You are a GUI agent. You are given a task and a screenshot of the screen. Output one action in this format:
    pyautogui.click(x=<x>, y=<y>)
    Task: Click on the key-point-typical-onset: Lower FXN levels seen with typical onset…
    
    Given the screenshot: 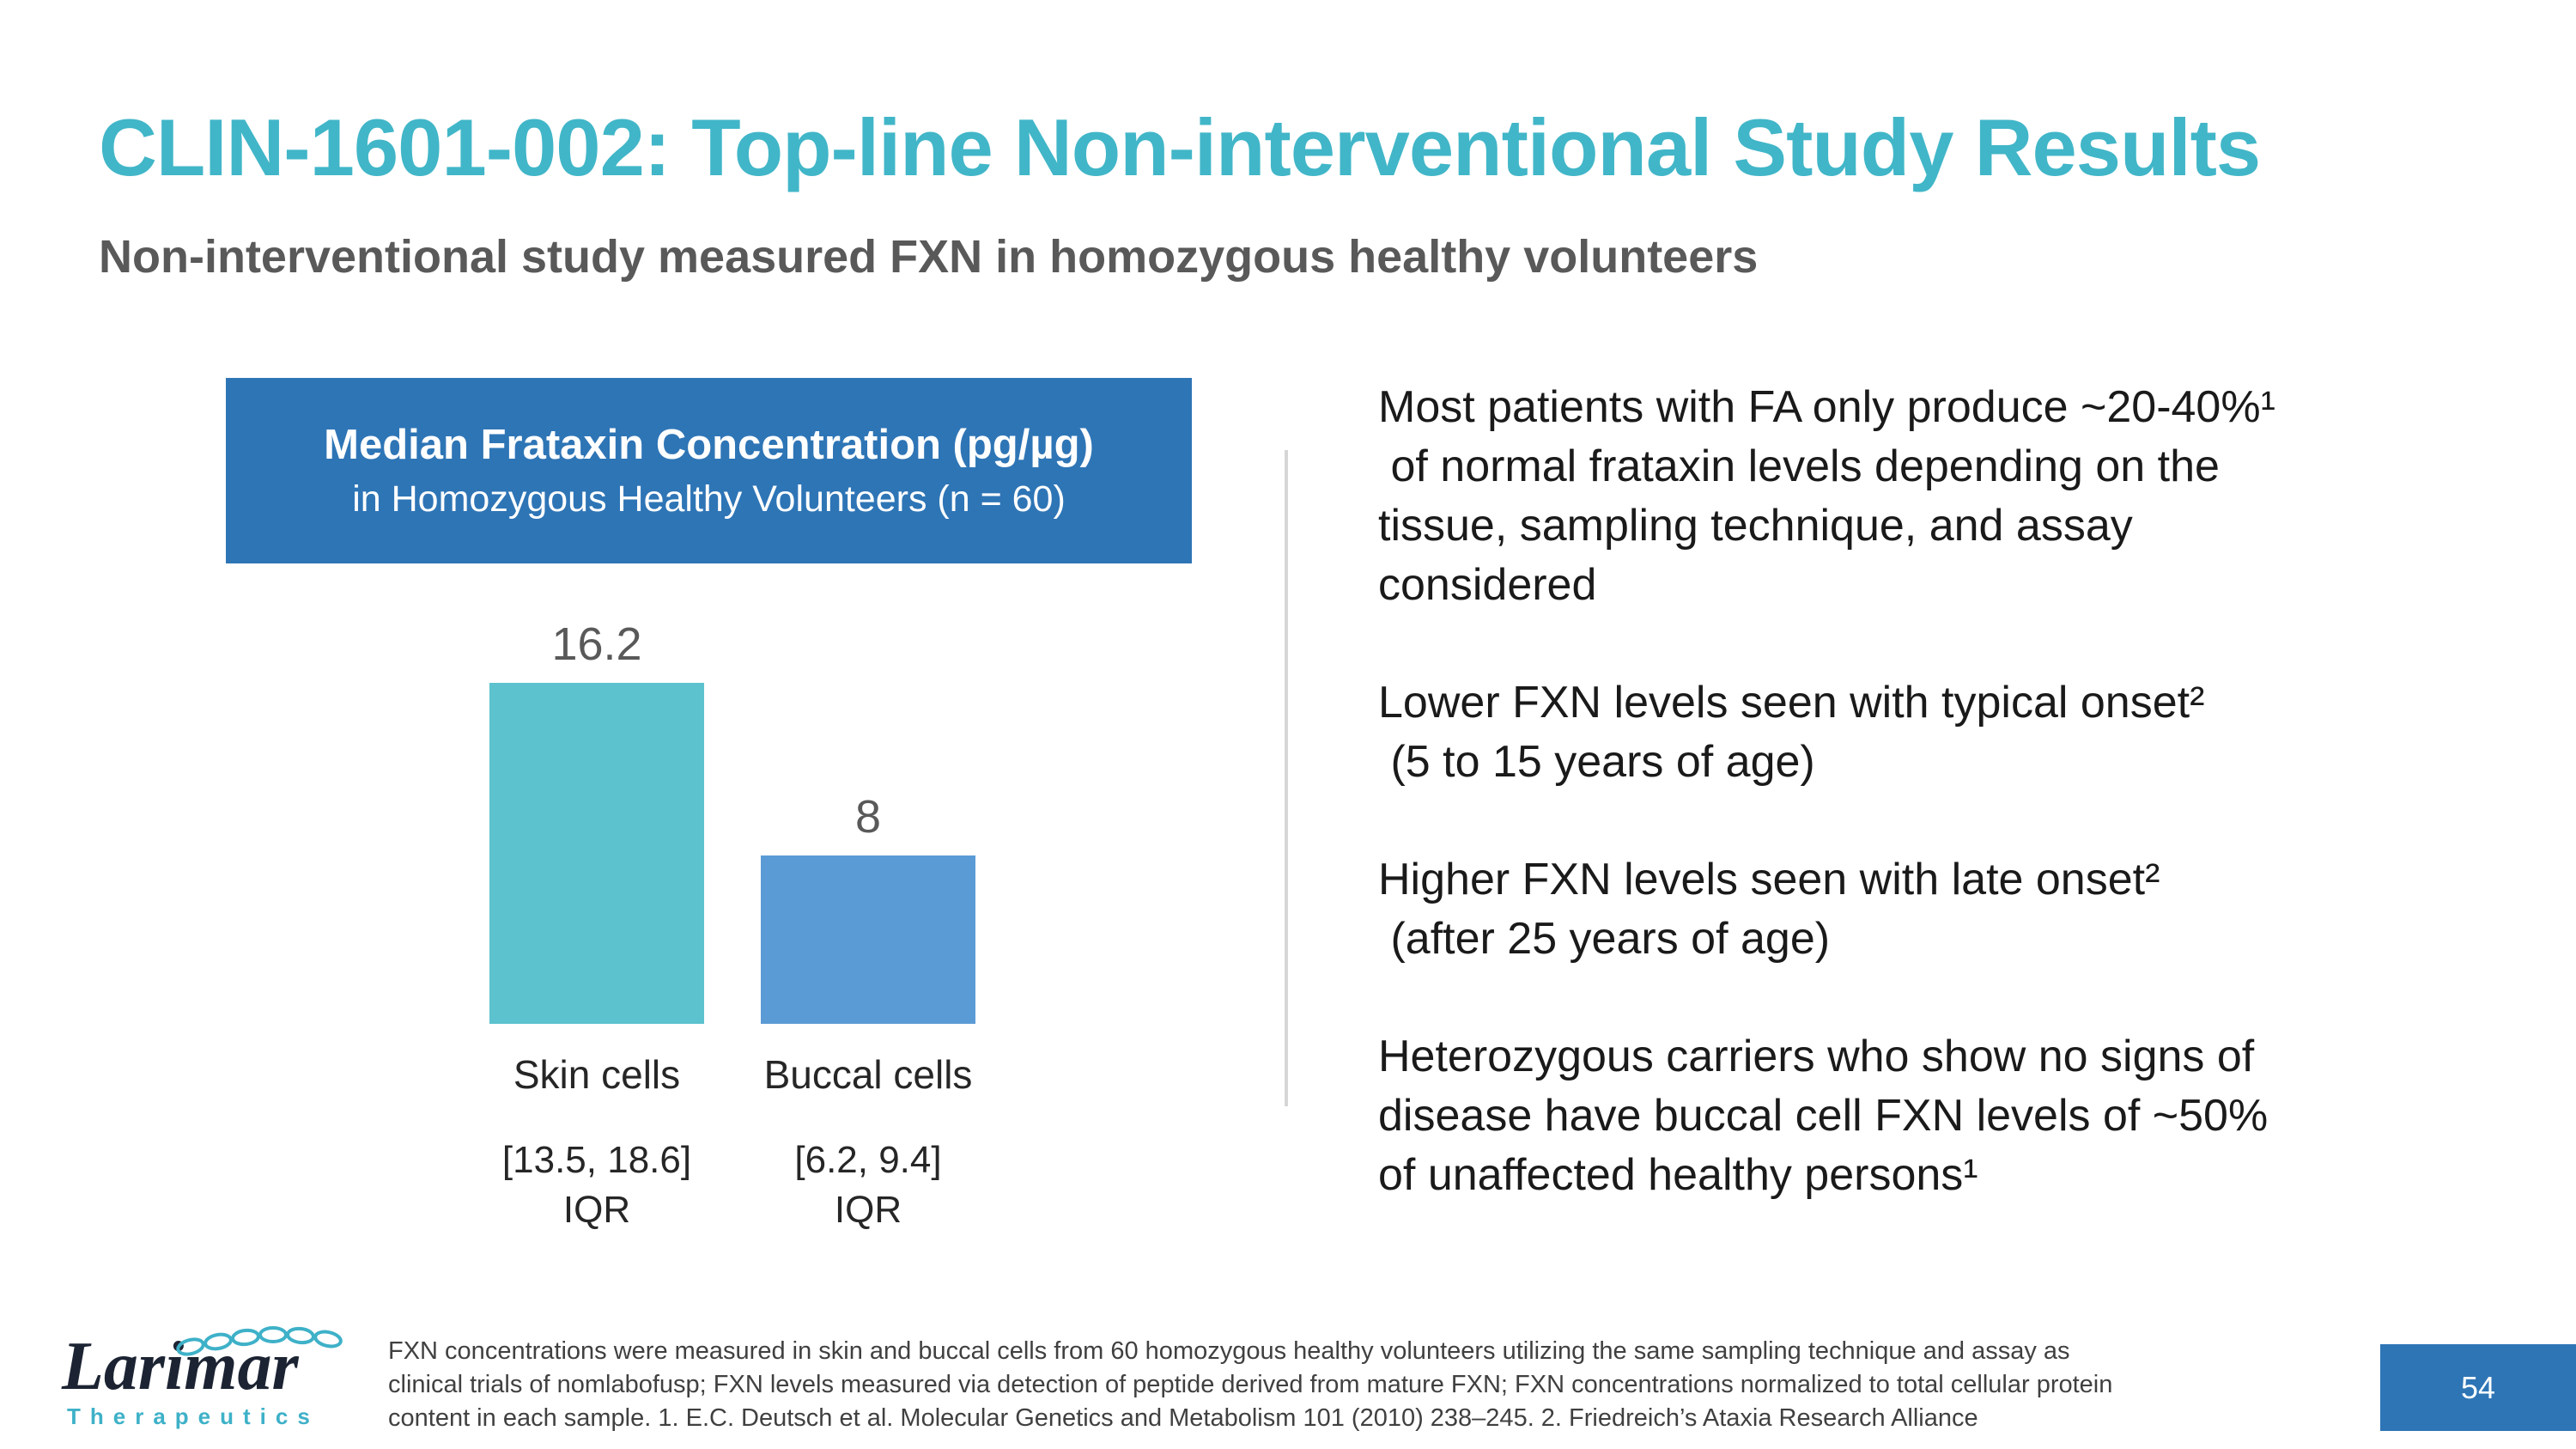 What is the action you would take?
    pyautogui.click(x=1792, y=732)
    